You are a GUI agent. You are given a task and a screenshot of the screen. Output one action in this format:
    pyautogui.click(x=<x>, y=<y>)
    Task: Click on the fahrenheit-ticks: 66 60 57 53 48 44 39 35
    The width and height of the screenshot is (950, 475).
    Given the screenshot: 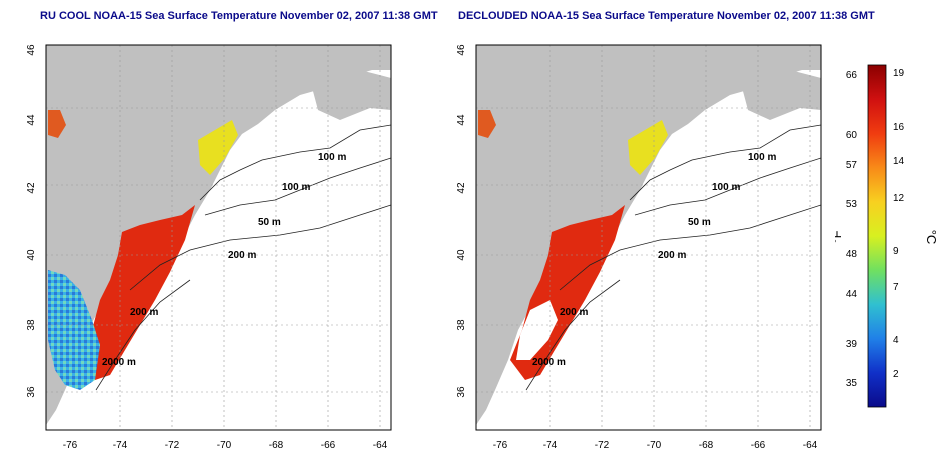 What is the action you would take?
    pyautogui.click(x=852, y=229)
    